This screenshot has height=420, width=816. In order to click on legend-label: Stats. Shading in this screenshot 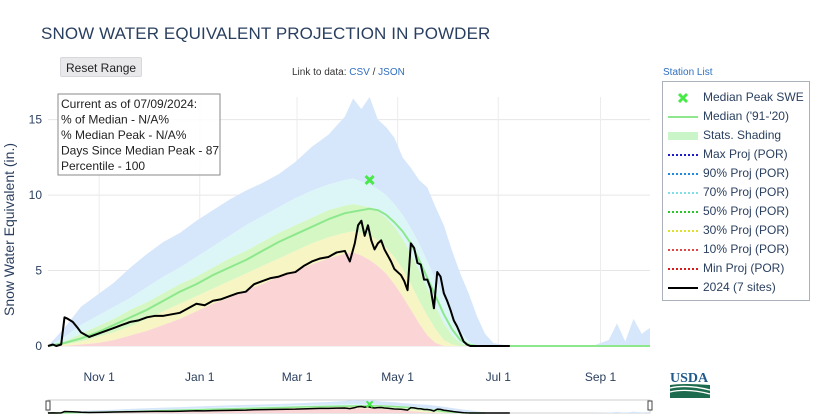, I will do `click(742, 135)`.